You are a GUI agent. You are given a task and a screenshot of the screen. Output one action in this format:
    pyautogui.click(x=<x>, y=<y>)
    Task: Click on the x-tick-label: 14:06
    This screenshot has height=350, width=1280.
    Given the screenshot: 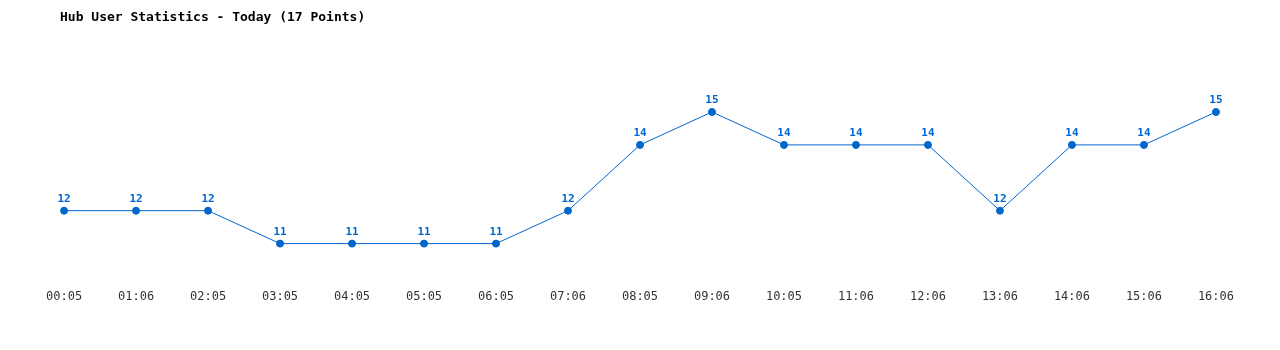 What is the action you would take?
    pyautogui.click(x=1072, y=295)
    